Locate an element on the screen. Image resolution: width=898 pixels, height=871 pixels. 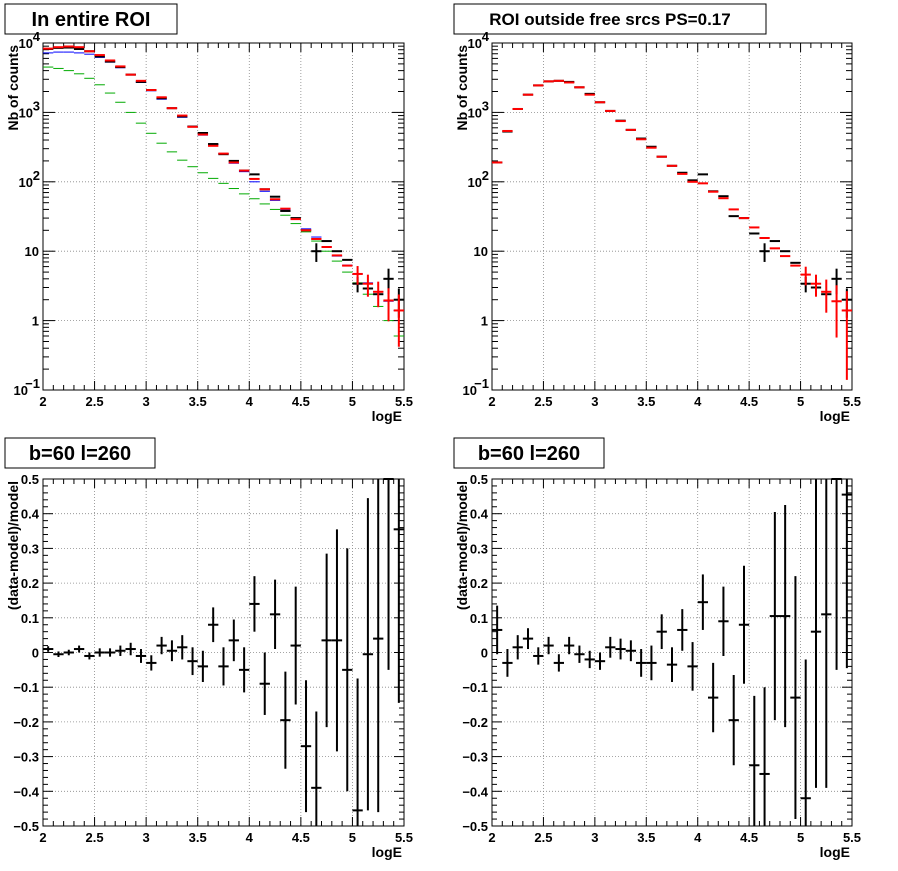
chart-title: ROI outside free srcs PS=0.17 is located at coordinates (609, 19).